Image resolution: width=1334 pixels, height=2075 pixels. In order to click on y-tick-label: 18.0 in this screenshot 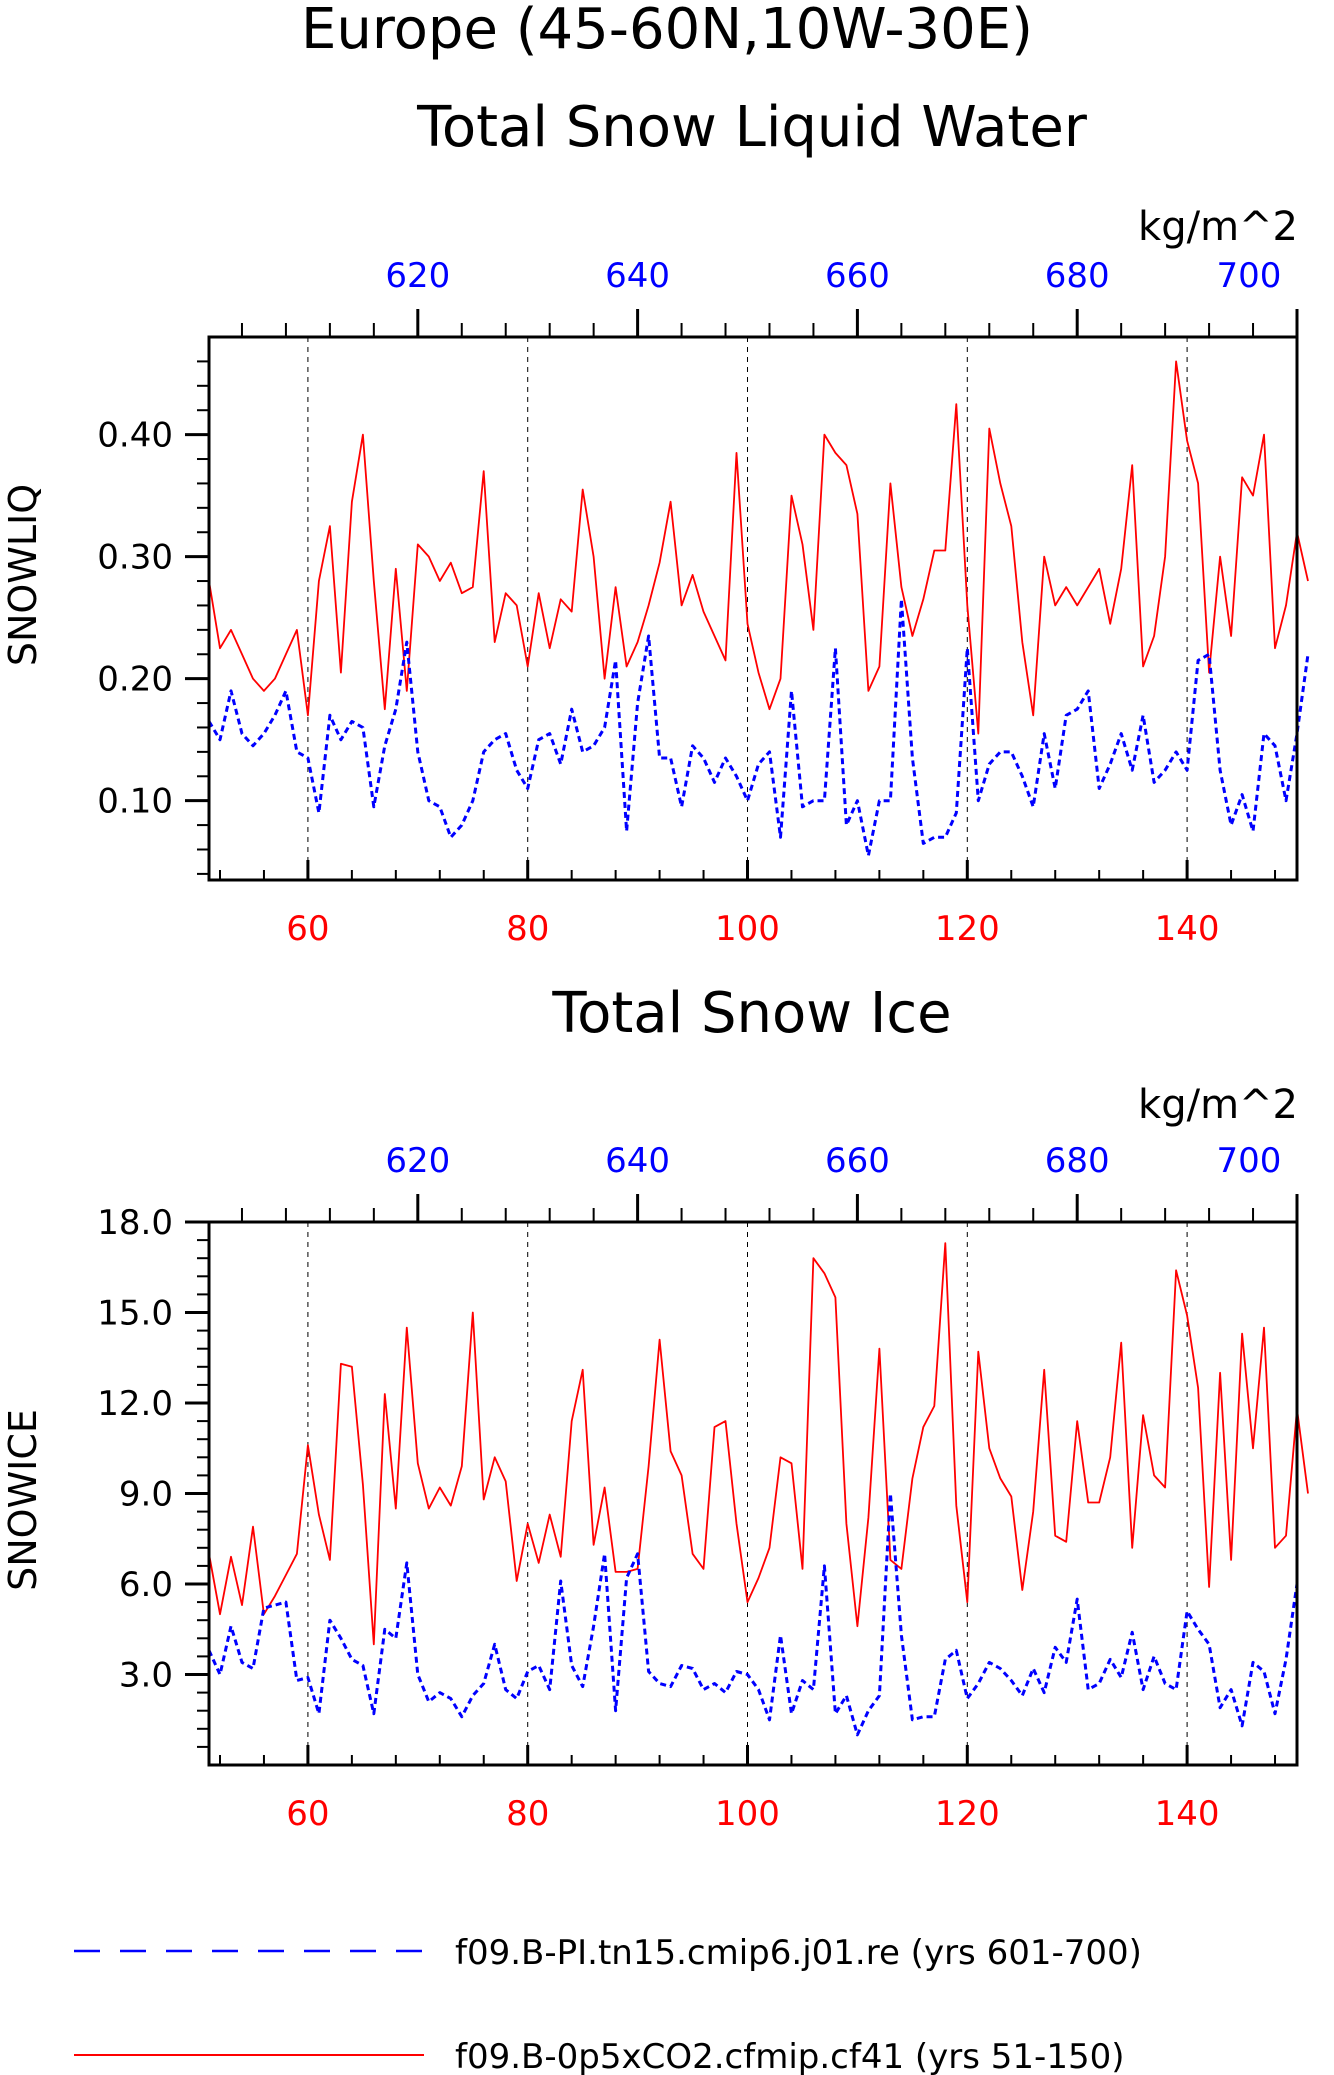, I will do `click(135, 1223)`.